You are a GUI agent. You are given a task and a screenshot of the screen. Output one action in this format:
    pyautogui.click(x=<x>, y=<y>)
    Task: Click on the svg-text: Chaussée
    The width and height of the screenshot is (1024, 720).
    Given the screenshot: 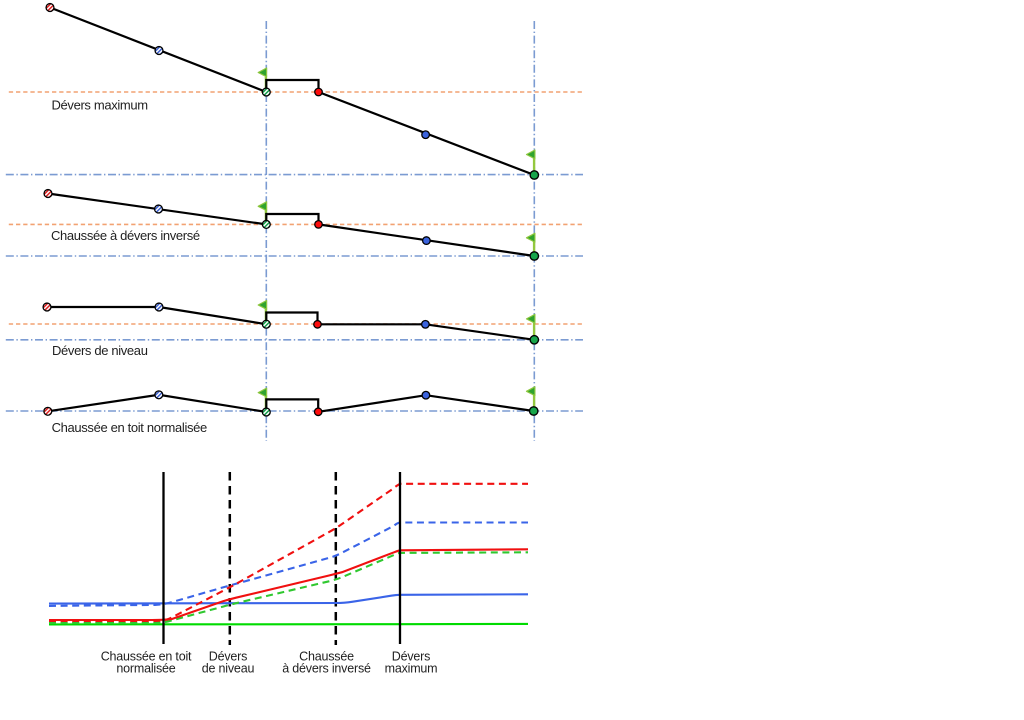 What is the action you would take?
    pyautogui.click(x=326, y=657)
    